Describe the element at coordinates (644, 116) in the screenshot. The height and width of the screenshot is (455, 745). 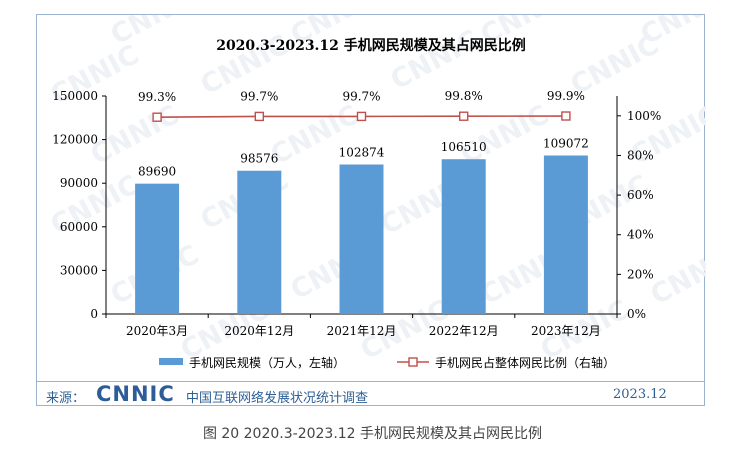
I see `right-tick-label: 100%` at that location.